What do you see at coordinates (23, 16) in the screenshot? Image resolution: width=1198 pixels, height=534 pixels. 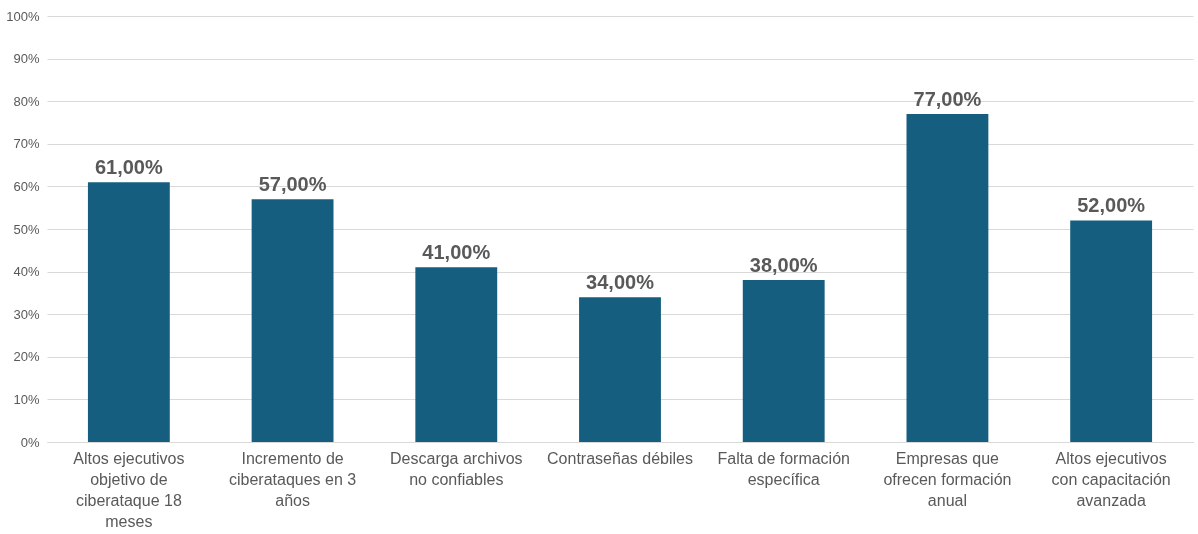 I see `y-tick-label: 100%` at bounding box center [23, 16].